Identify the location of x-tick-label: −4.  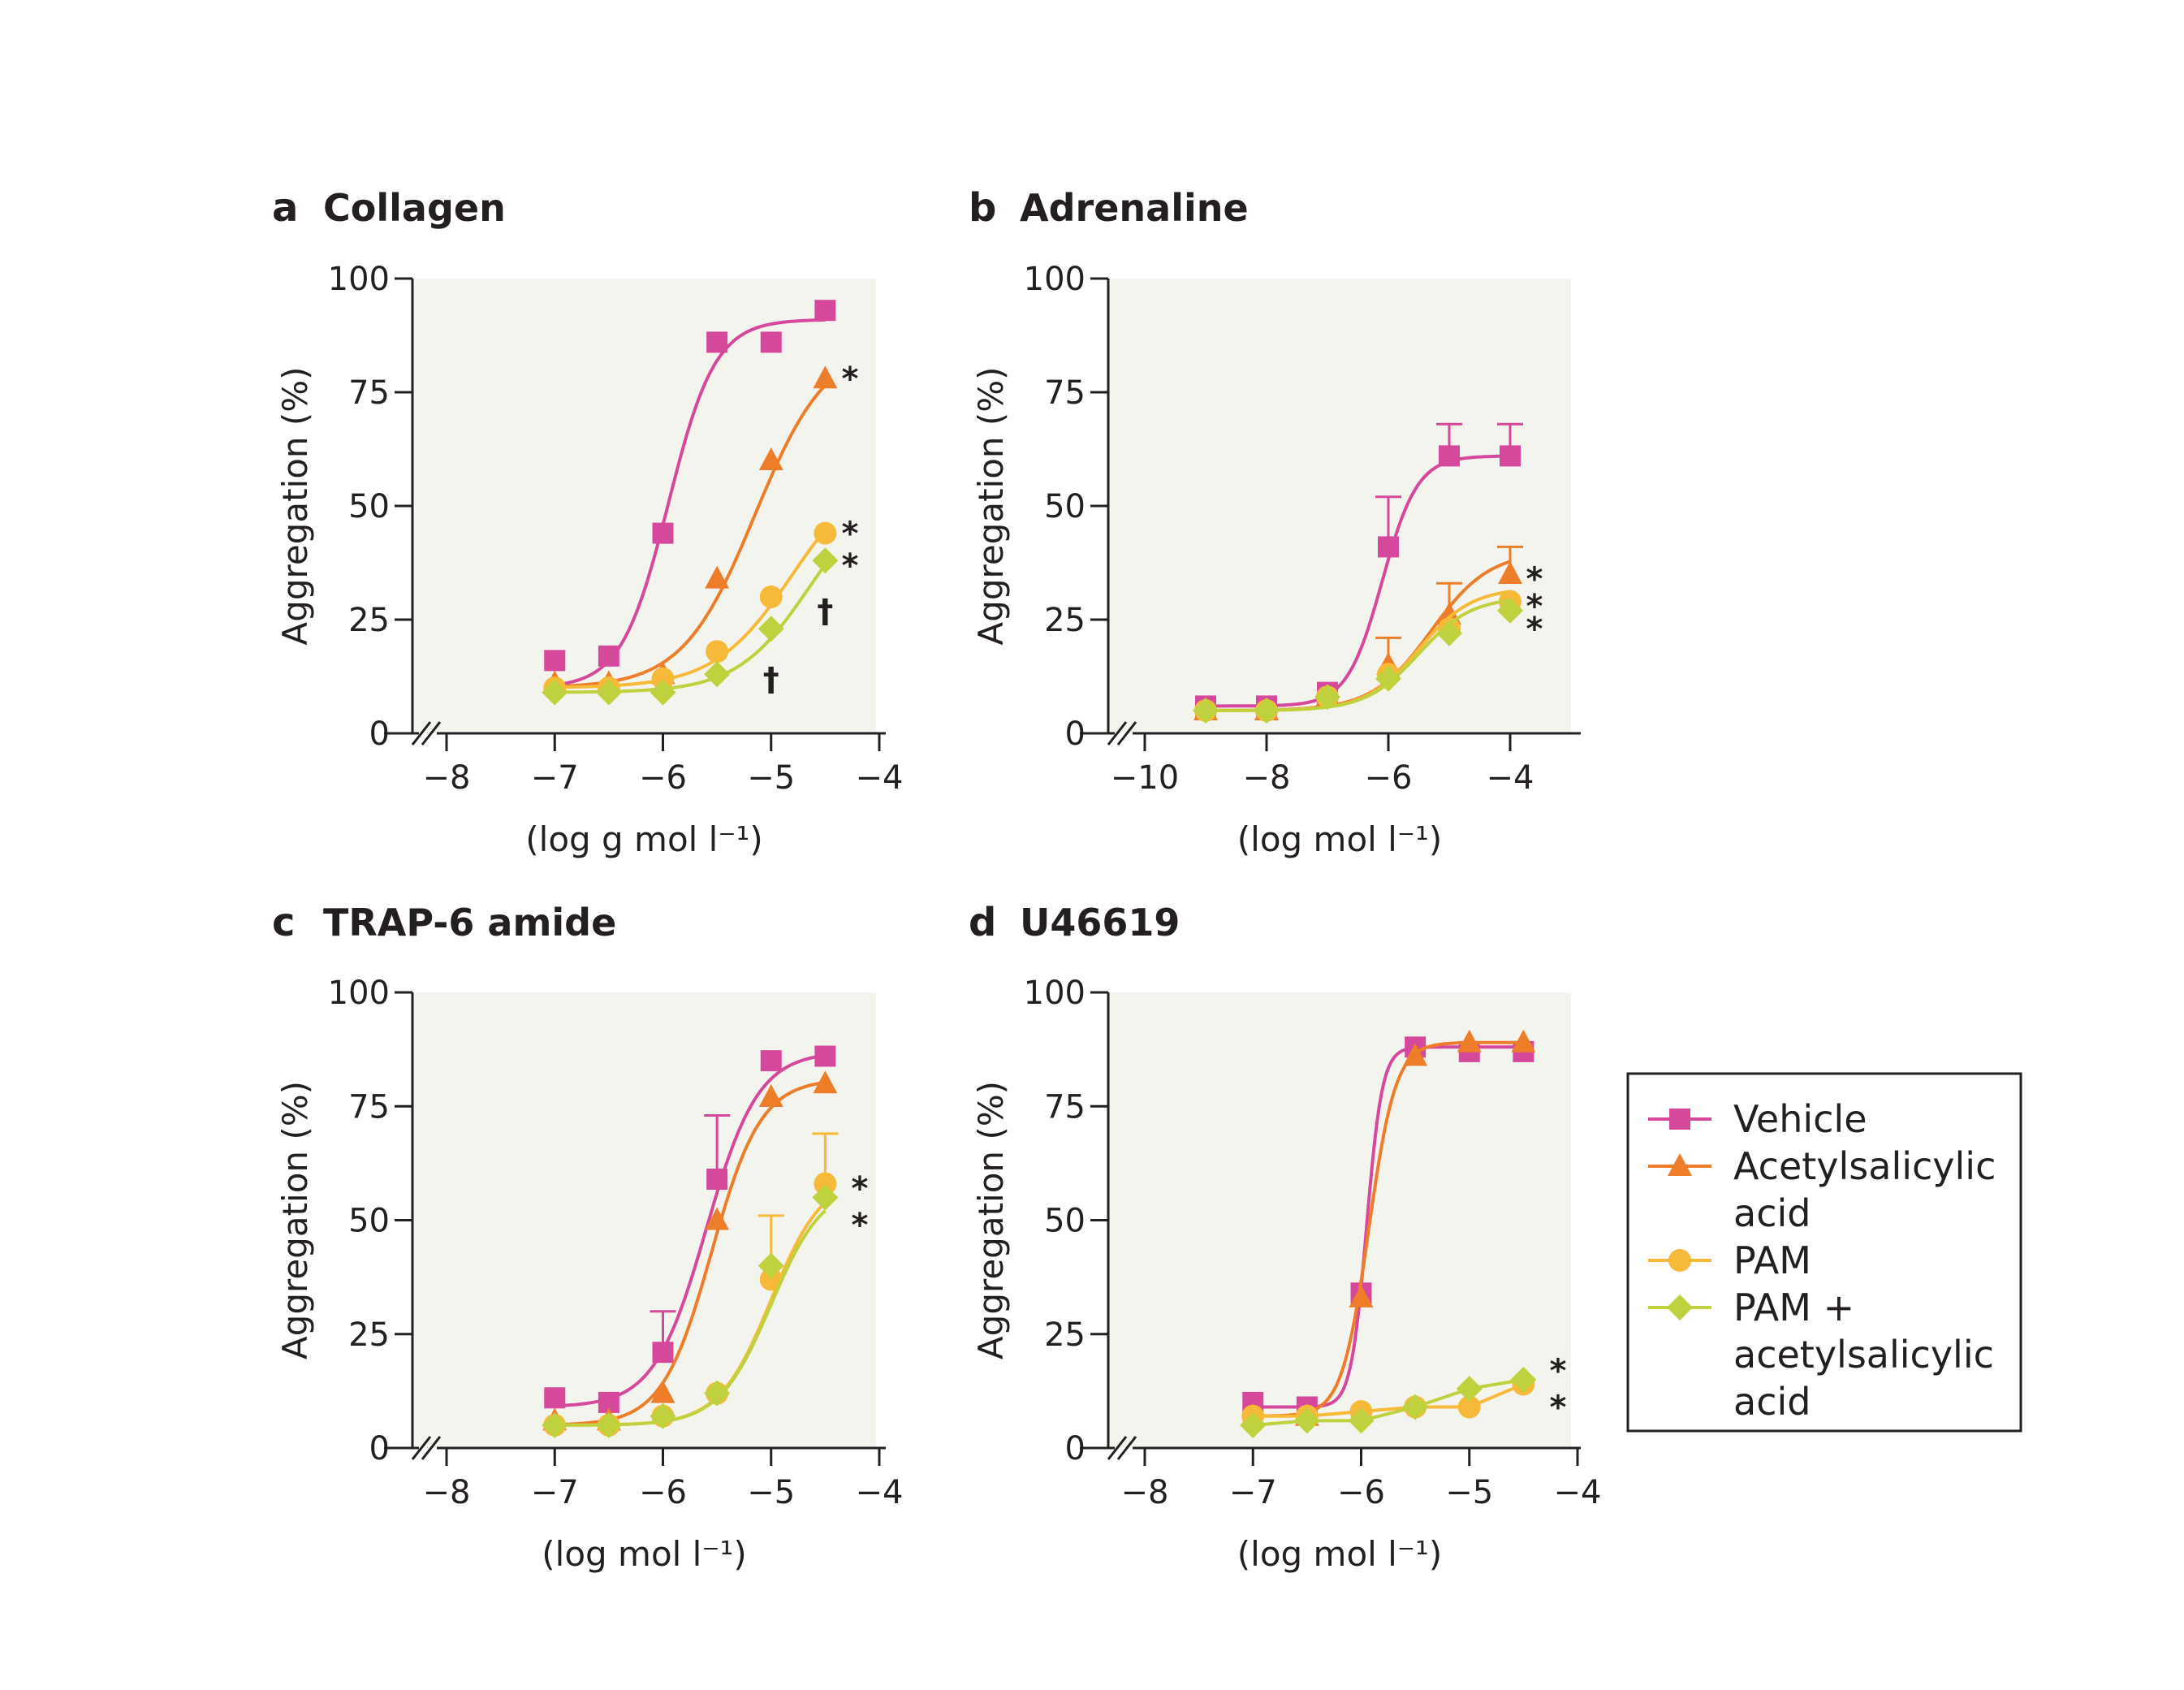
(880, 778).